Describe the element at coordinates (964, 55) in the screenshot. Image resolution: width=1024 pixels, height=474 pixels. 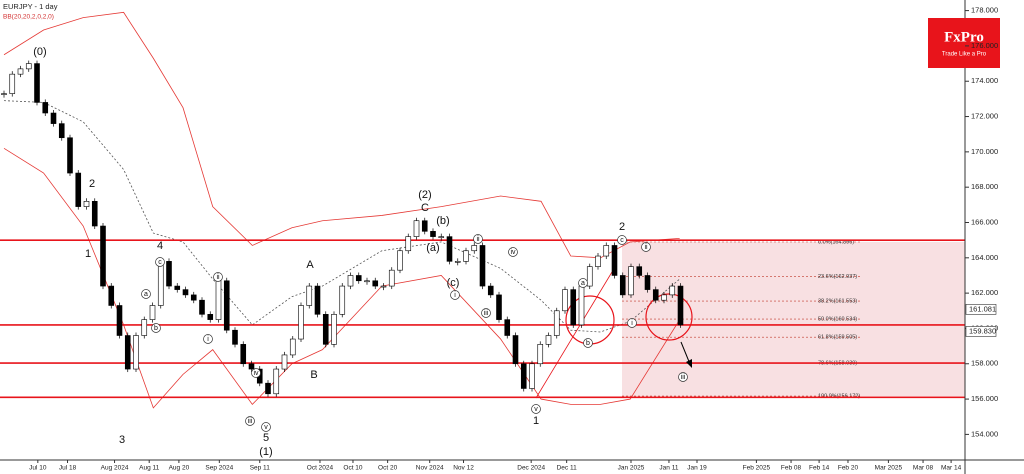
I see `logo-tagline: Trade Like a Pro` at that location.